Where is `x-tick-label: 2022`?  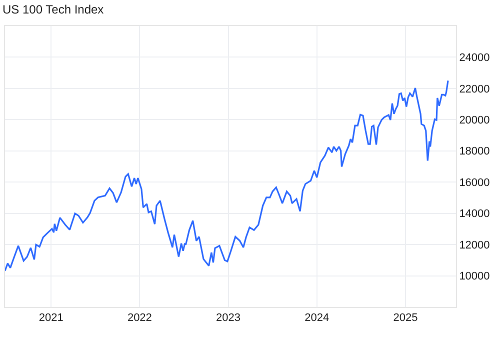
x-tick-label: 2022 is located at coordinates (139, 318).